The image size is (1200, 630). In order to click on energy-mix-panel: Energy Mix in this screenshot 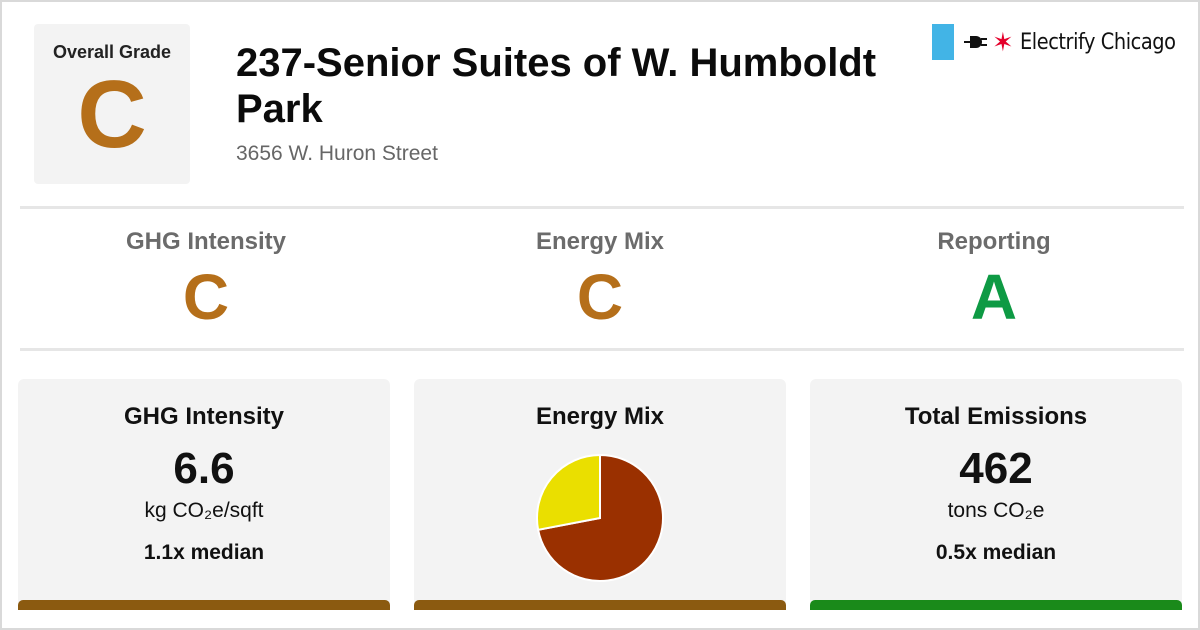, I will do `click(600, 494)`.